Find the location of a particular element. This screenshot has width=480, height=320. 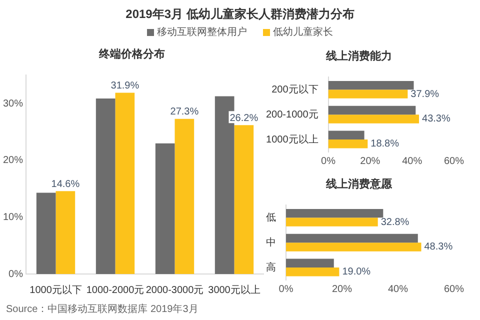

y-tick-label: 低 is located at coordinates (271, 218).